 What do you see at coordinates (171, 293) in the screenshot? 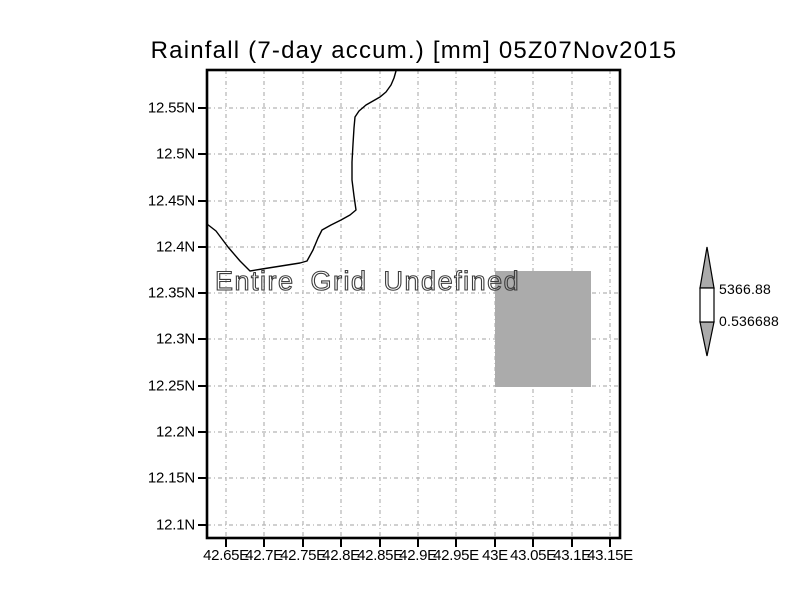
I see `y-tick-label: 12.35N` at bounding box center [171, 293].